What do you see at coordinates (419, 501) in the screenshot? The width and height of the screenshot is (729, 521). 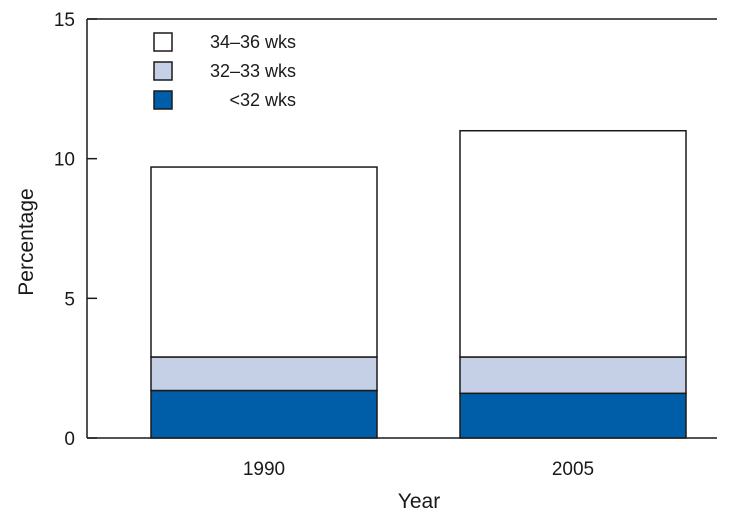 I see `x-axis-title: Year` at bounding box center [419, 501].